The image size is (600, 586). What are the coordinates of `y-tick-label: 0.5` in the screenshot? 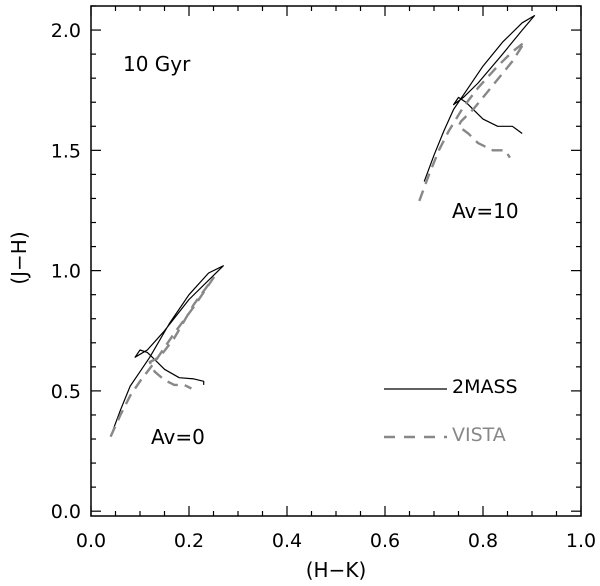 It's located at (66, 392).